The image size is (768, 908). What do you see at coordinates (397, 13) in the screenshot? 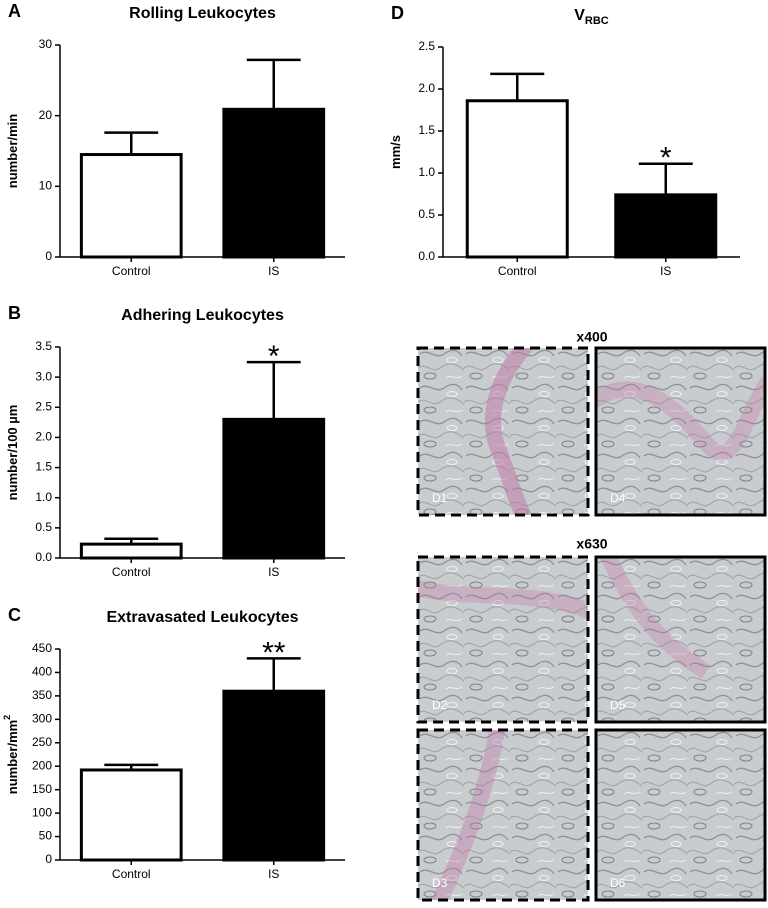
I see `panel-letter: D` at bounding box center [397, 13].